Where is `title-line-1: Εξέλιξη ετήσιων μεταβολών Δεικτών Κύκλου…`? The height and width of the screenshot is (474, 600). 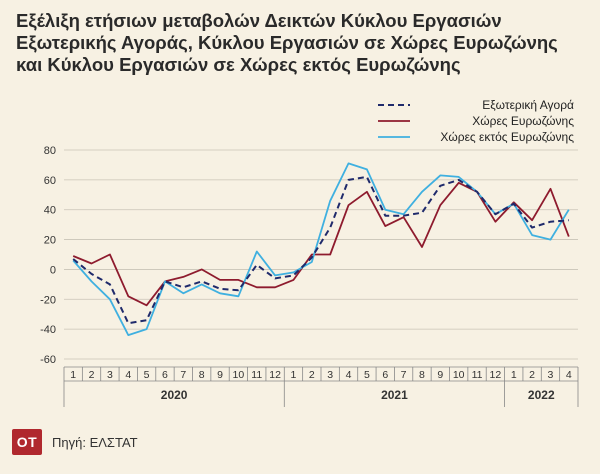
title-line-1: Εξέλιξη ετήσιων μεταβολών Δεικτών Κύκλου… is located at coordinates (259, 20).